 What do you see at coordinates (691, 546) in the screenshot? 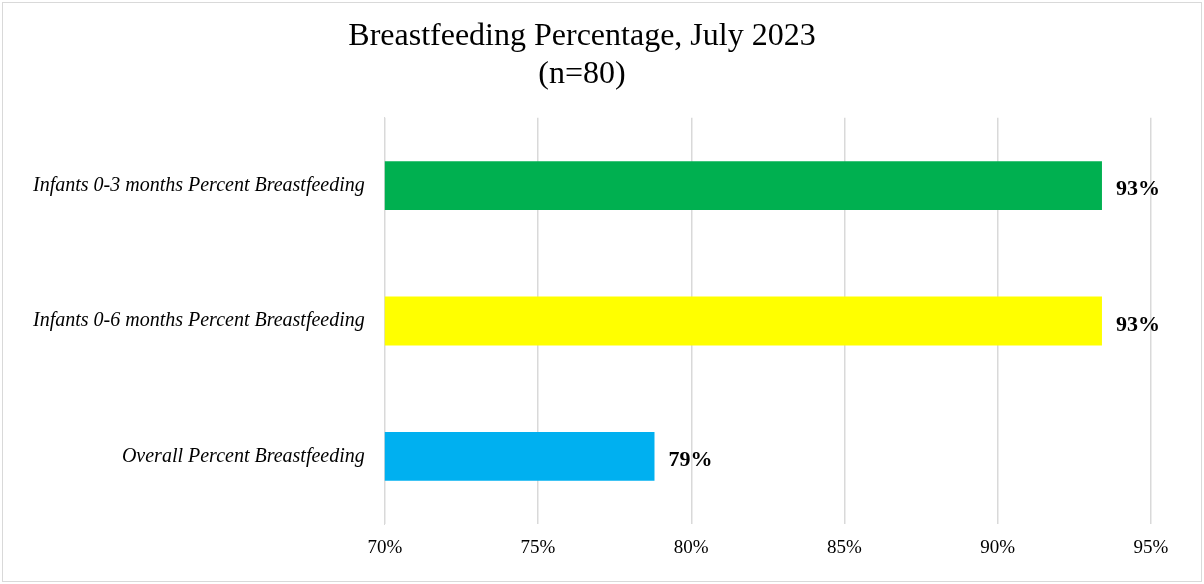
I see `x-tick-label: 80%` at bounding box center [691, 546].